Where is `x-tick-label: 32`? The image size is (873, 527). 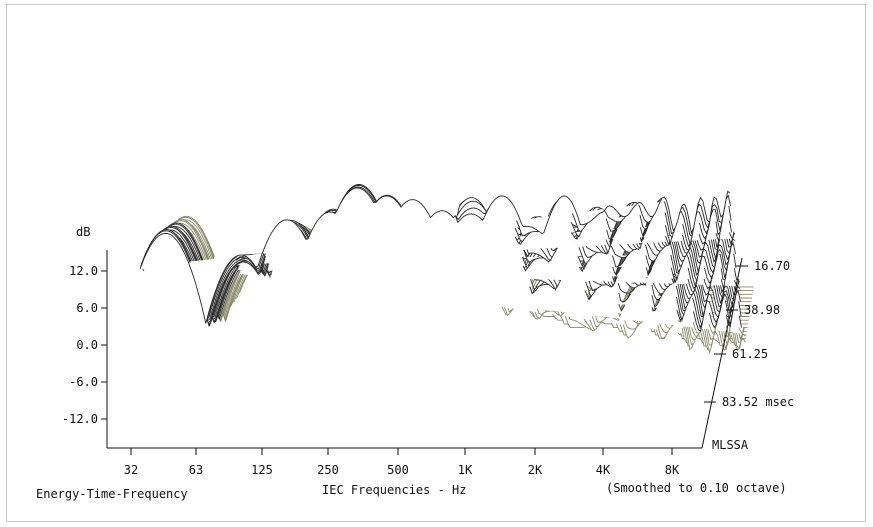
x-tick-label: 32 is located at coordinates (131, 470).